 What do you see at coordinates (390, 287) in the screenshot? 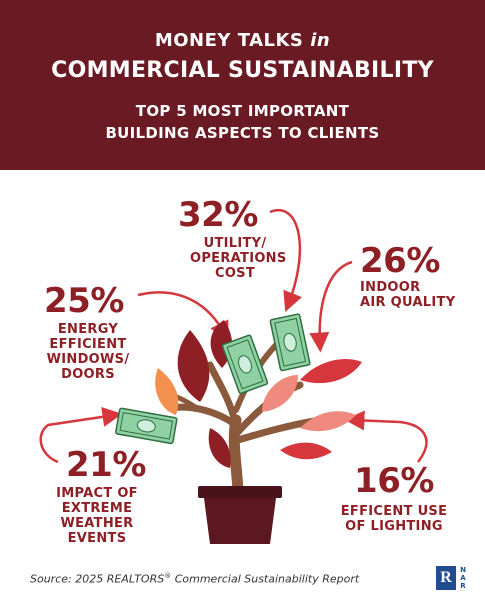
I see `stat-air-quality-label-1: INDOOR` at bounding box center [390, 287].